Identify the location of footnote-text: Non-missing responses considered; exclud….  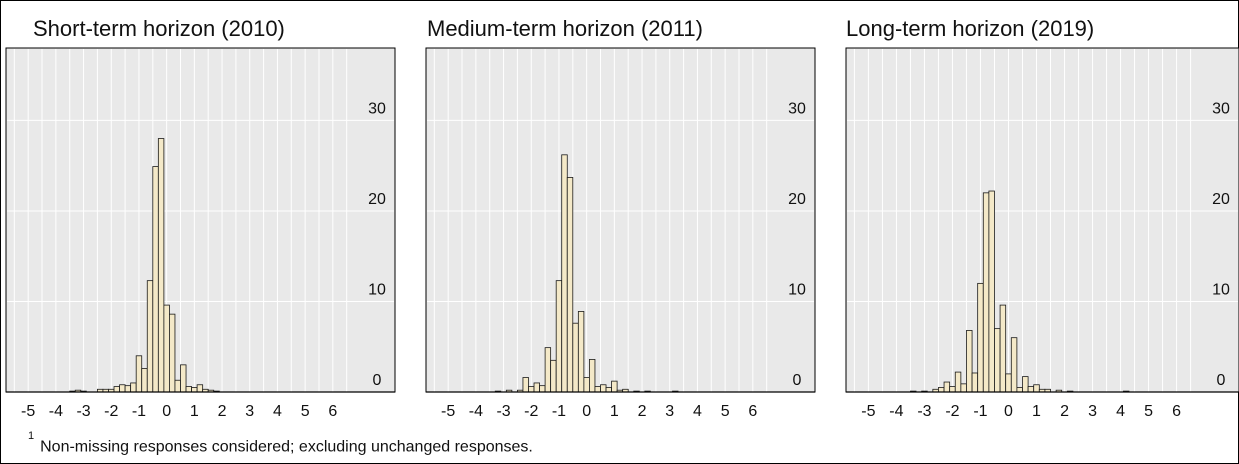
(286, 447).